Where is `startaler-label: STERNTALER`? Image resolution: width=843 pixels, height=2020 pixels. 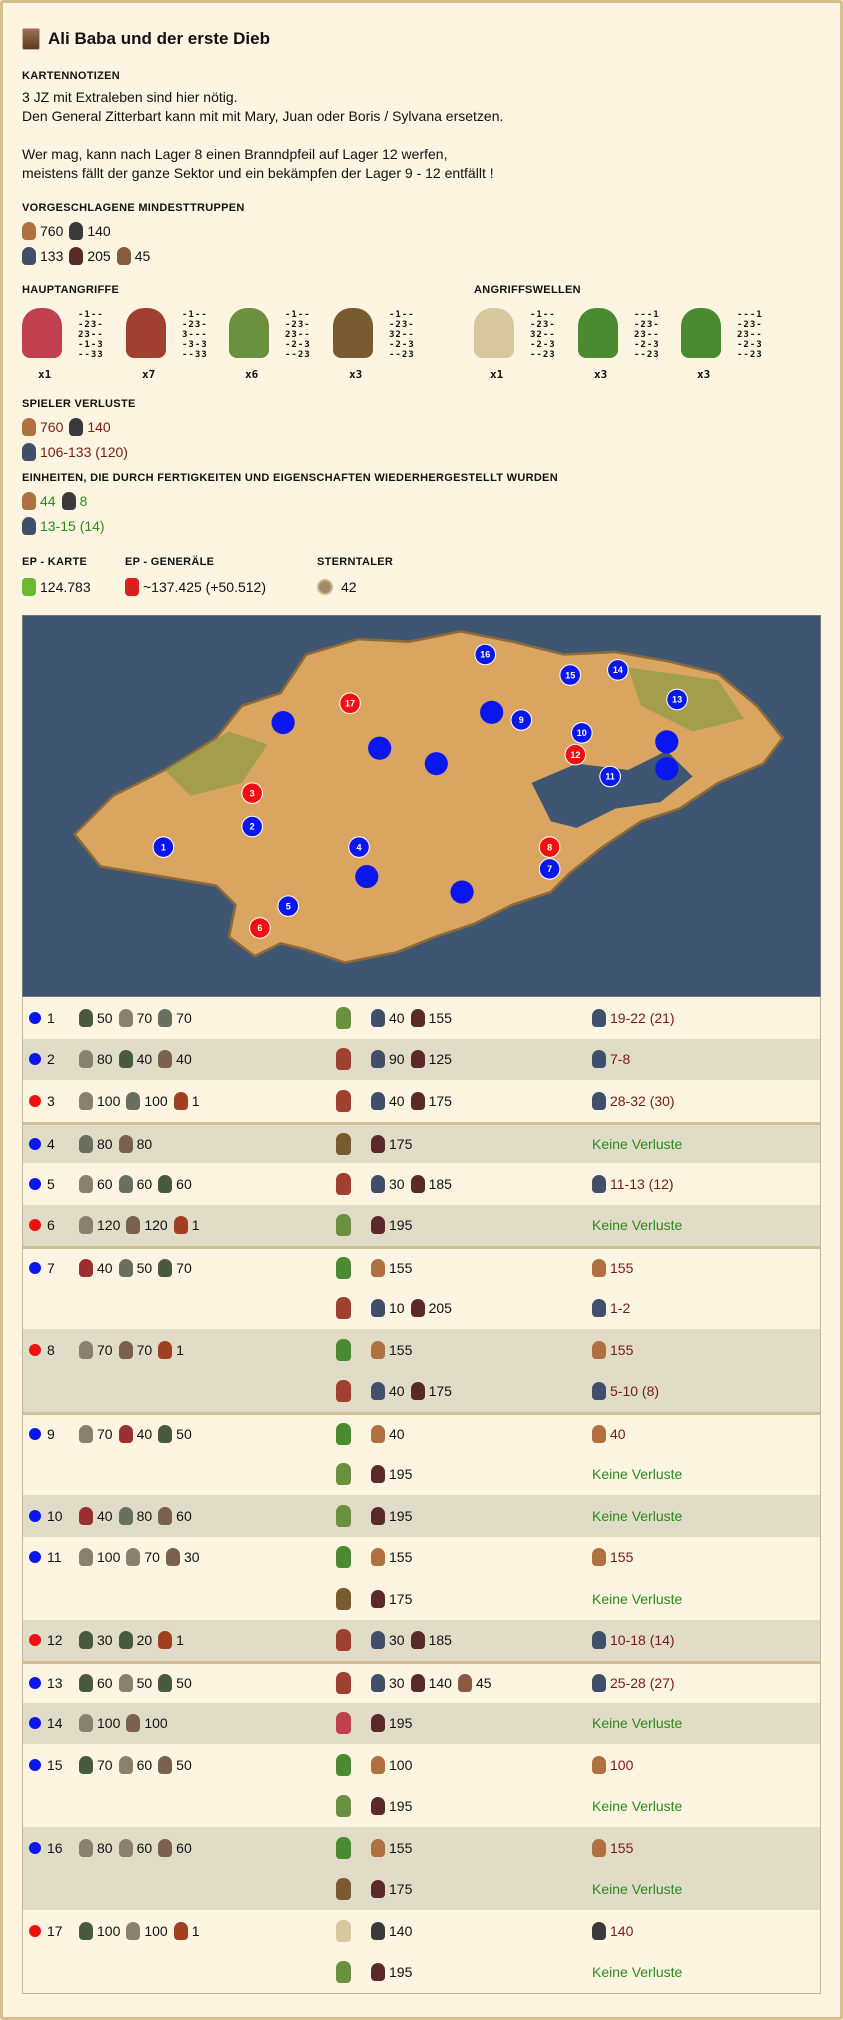
startaler-label: STERNTALER is located at coordinates (355, 562).